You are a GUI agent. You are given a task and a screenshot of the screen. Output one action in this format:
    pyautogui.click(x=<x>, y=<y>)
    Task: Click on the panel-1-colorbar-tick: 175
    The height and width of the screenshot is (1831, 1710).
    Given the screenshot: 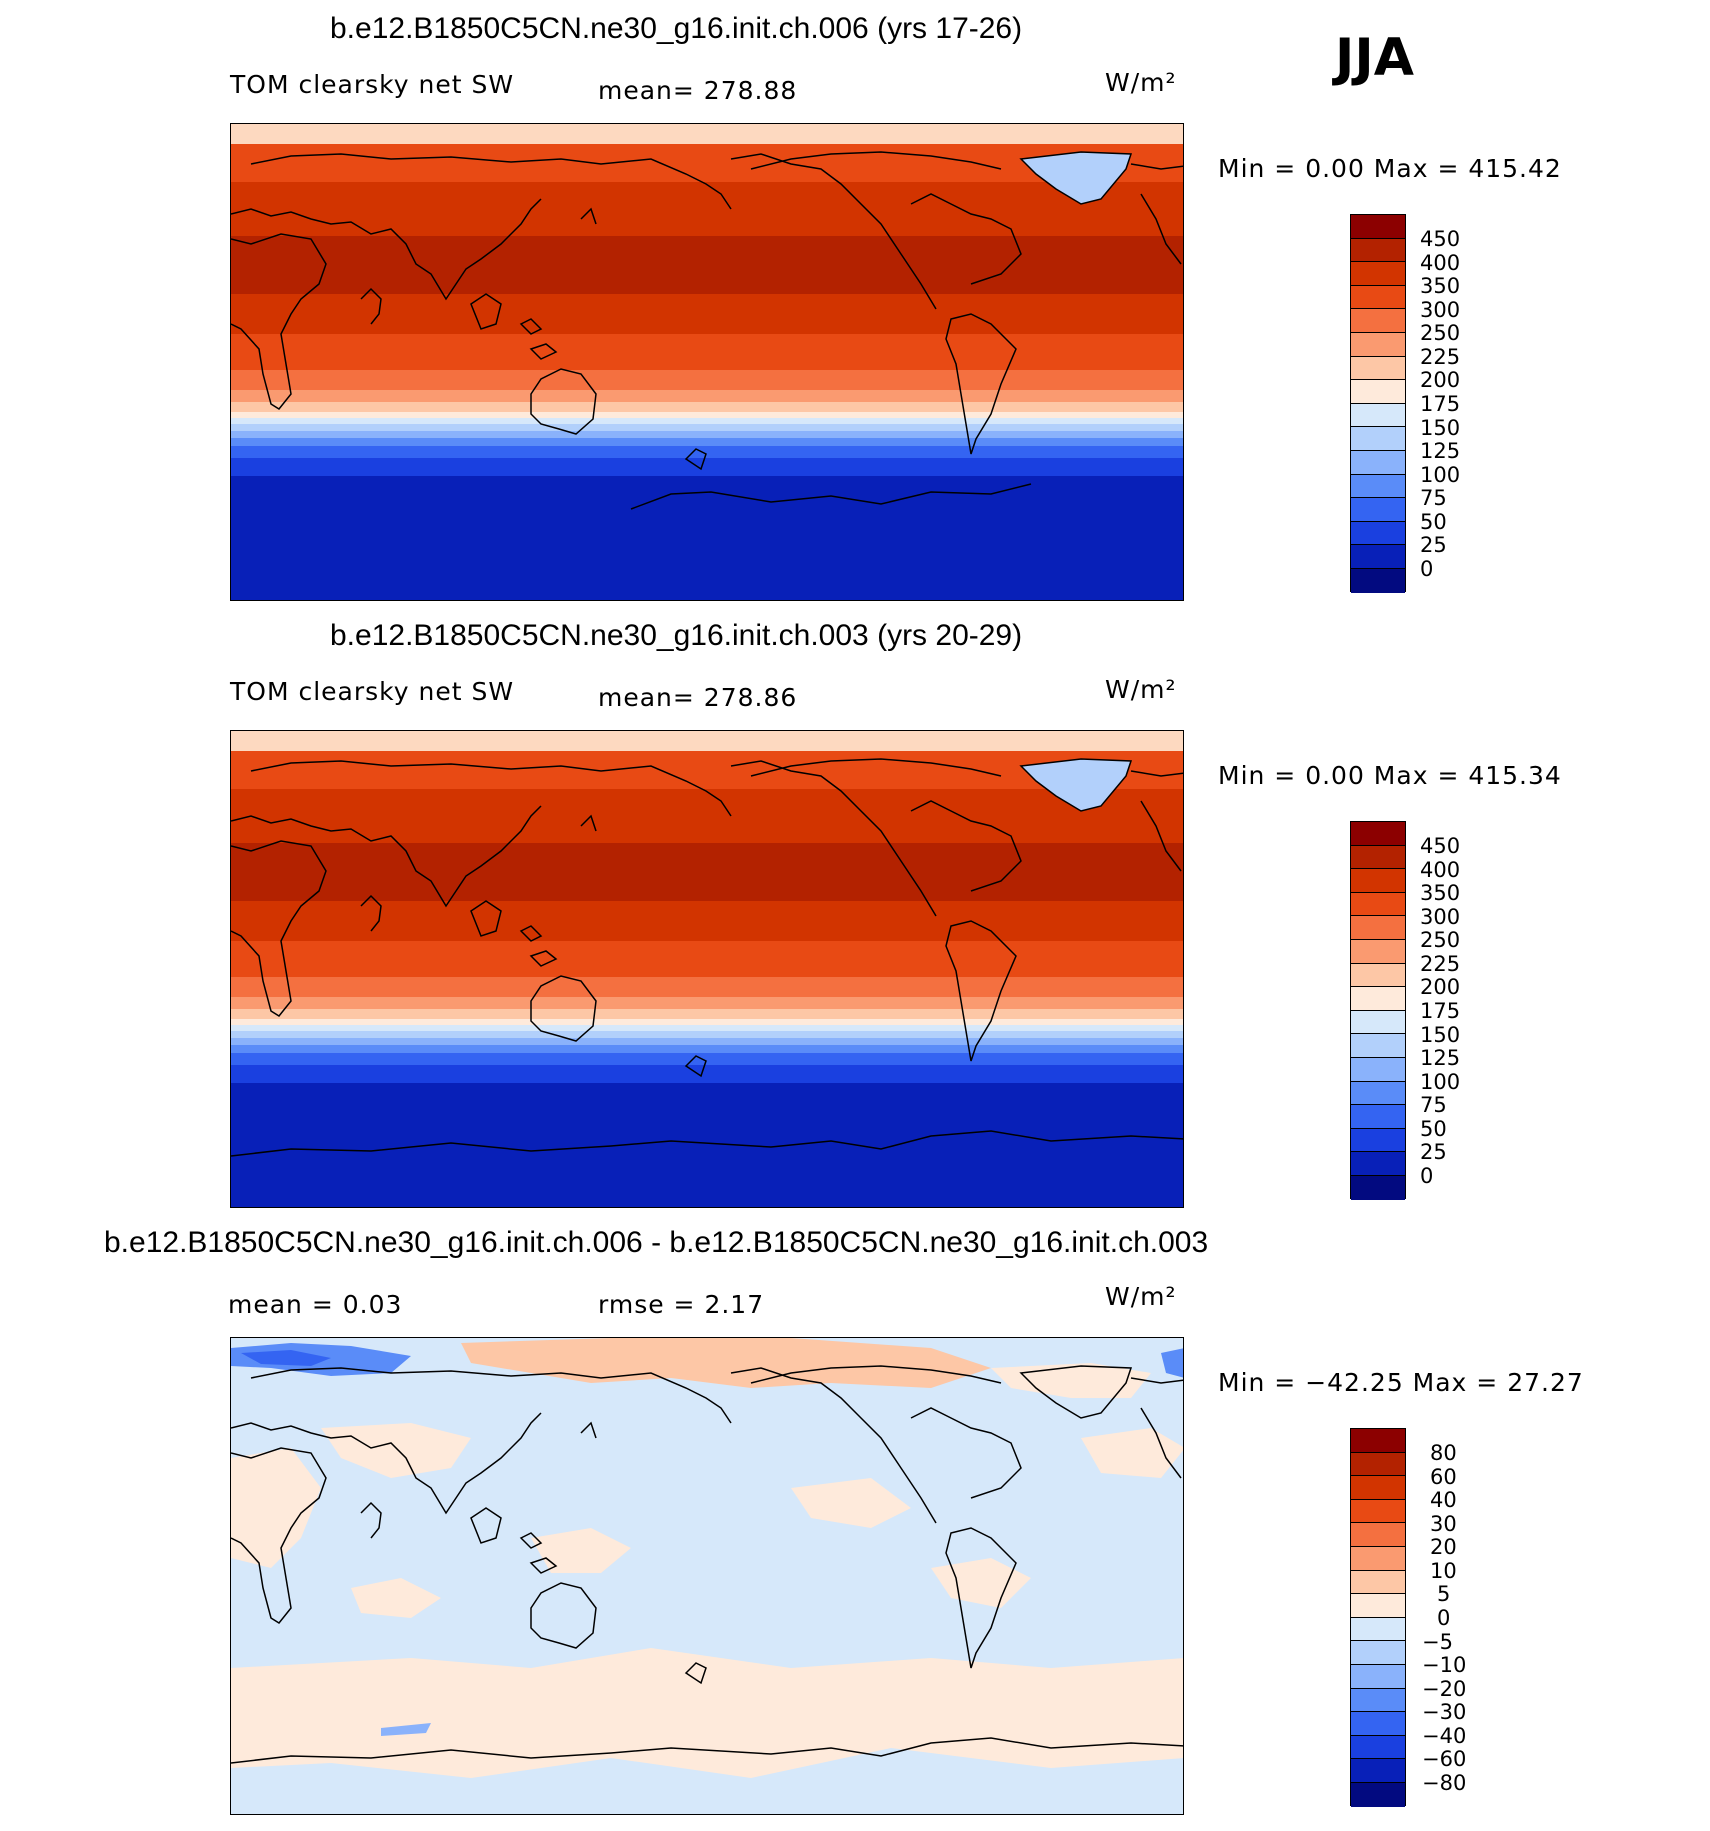 What is the action you would take?
    pyautogui.click(x=1440, y=404)
    